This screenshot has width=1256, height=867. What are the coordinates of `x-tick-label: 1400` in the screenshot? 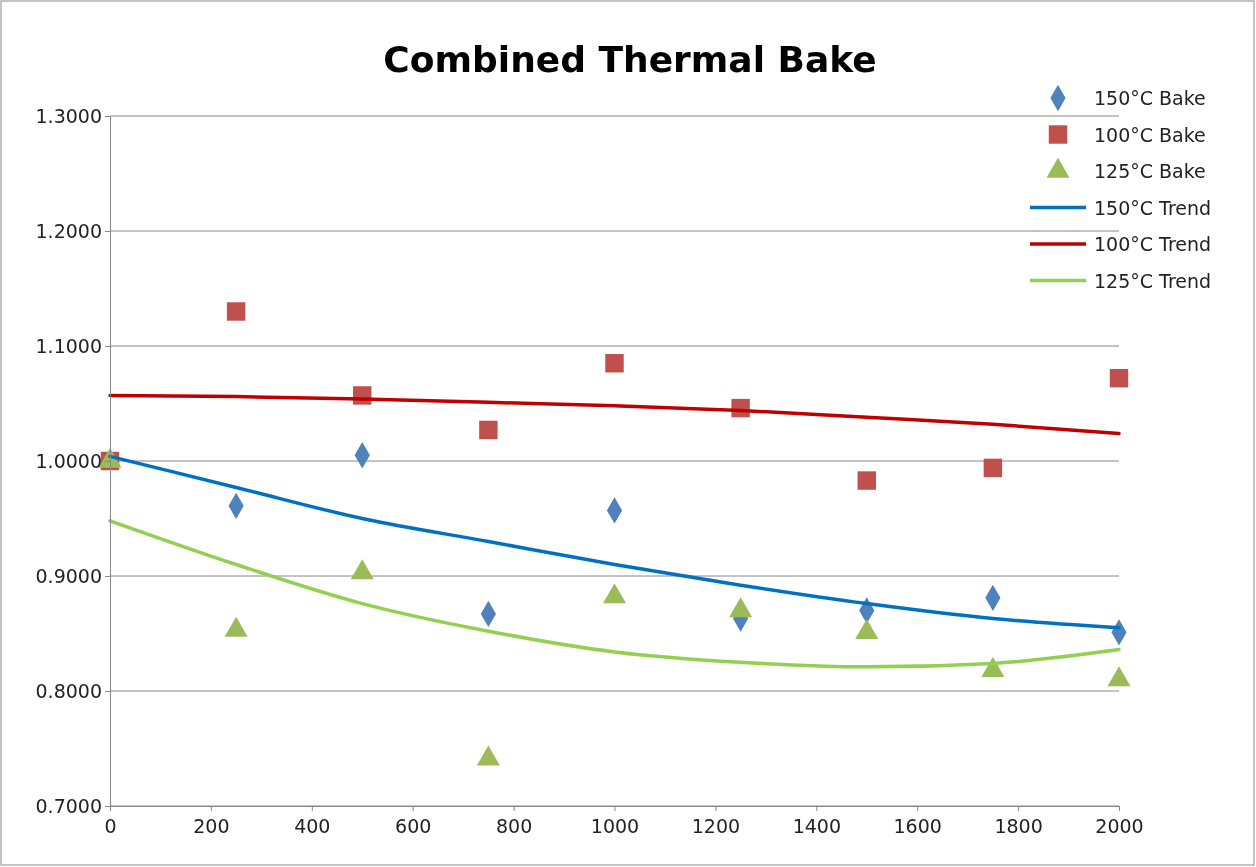 It's located at (816, 826).